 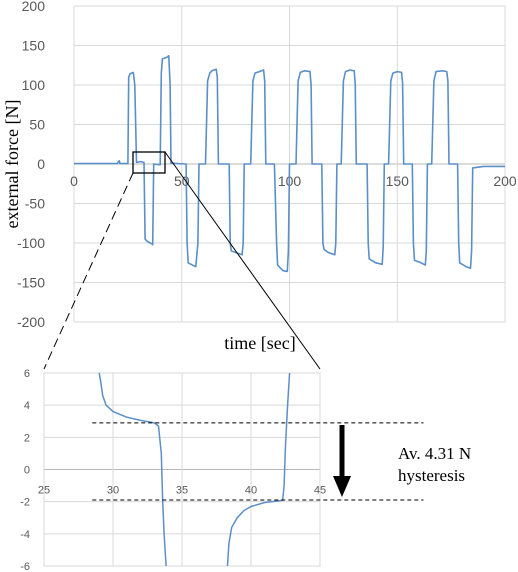 I want to click on main-x-tick-labels: 0 50 100 150 200, so click(x=293, y=181).